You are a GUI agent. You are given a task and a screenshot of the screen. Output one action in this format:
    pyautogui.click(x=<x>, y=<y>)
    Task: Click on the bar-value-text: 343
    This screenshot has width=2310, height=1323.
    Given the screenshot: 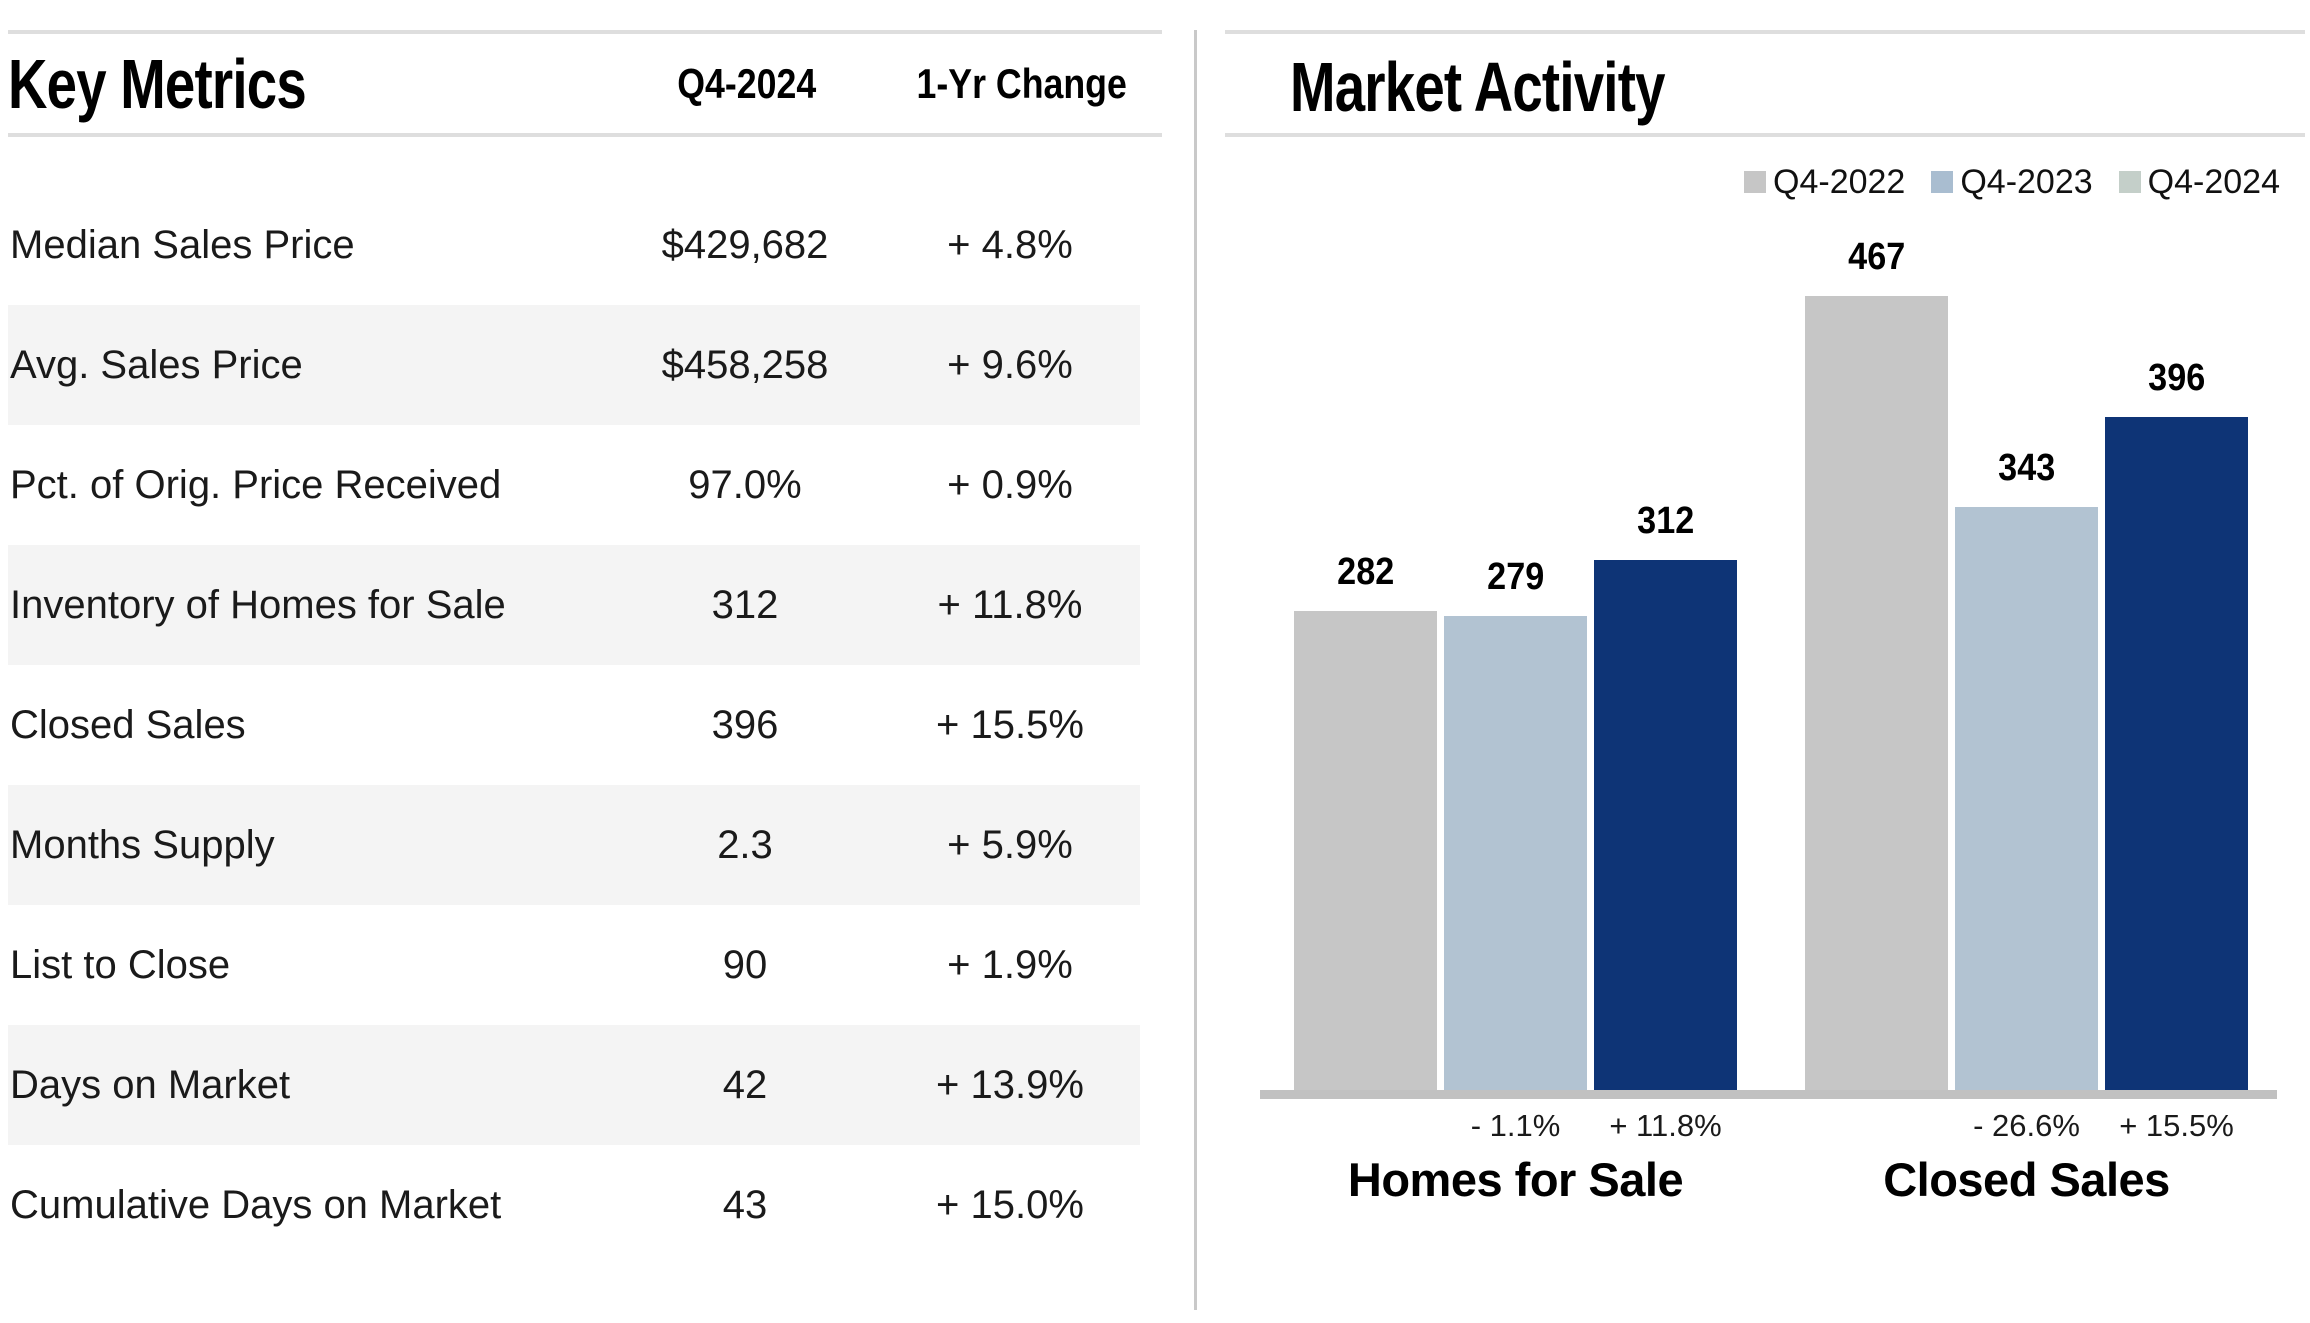 What is the action you would take?
    pyautogui.click(x=2026, y=468)
    